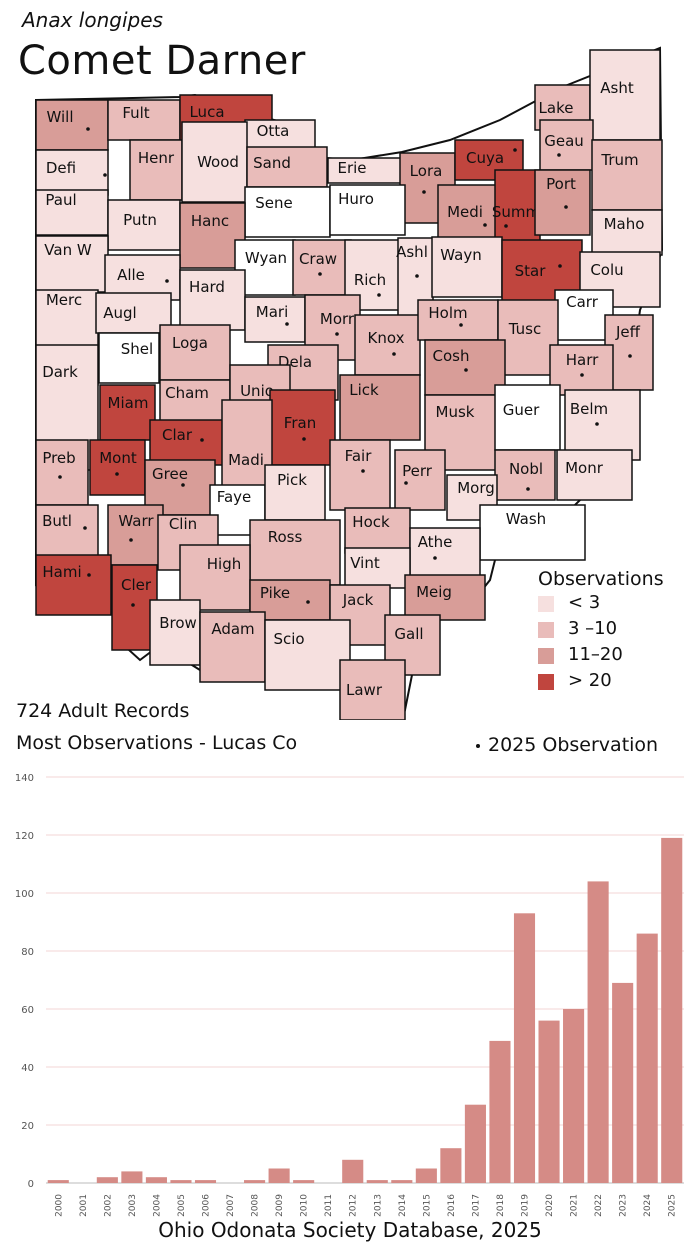 Image resolution: width=700 pixels, height=1250 pixels. I want to click on x-tick-label: 2012, so click(354, 1205).